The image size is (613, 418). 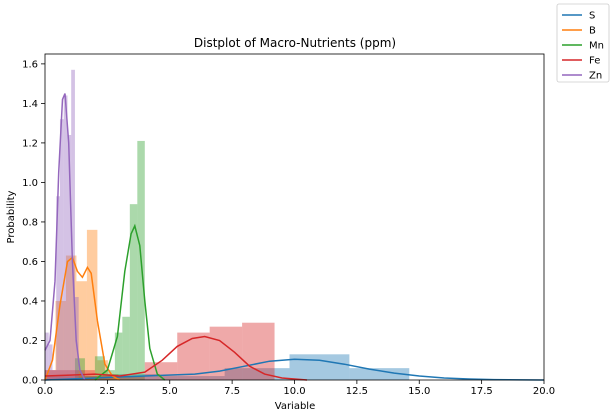 What do you see at coordinates (232, 391) in the screenshot?
I see `x-tick-label: 7.5` at bounding box center [232, 391].